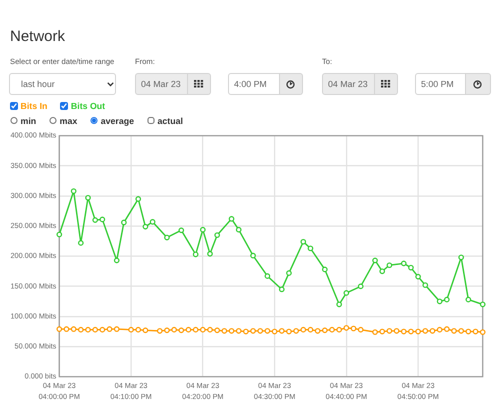 This screenshot has height=403, width=500. Describe the element at coordinates (170, 120) in the screenshot. I see `text: actual` at that location.